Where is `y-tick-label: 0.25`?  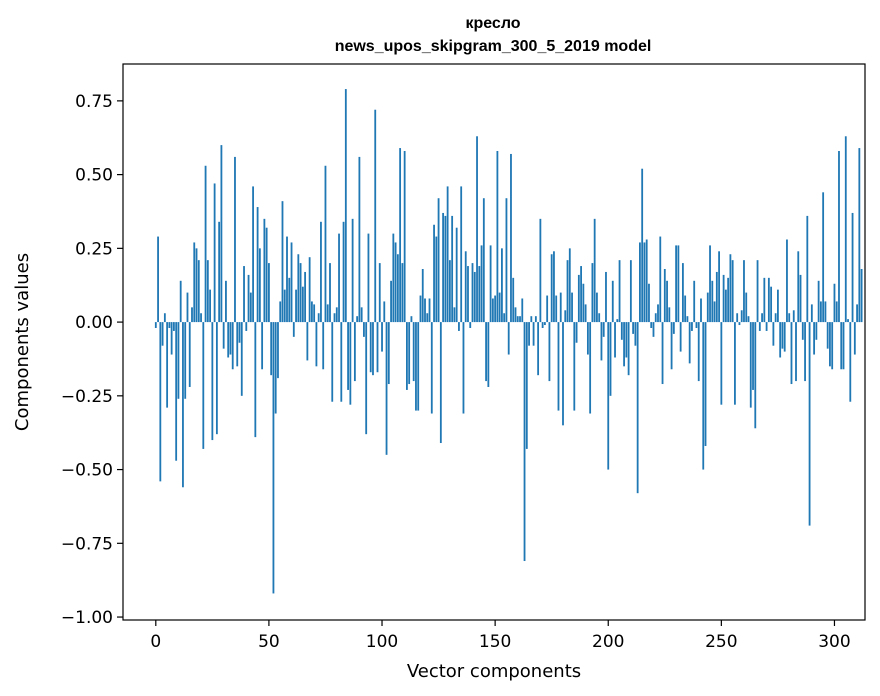 y-tick-label: 0.25 is located at coordinates (94, 249).